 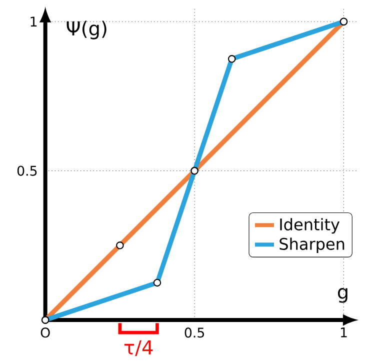 What do you see at coordinates (194, 333) in the screenshot?
I see `x-tick-label: 0.5` at bounding box center [194, 333].